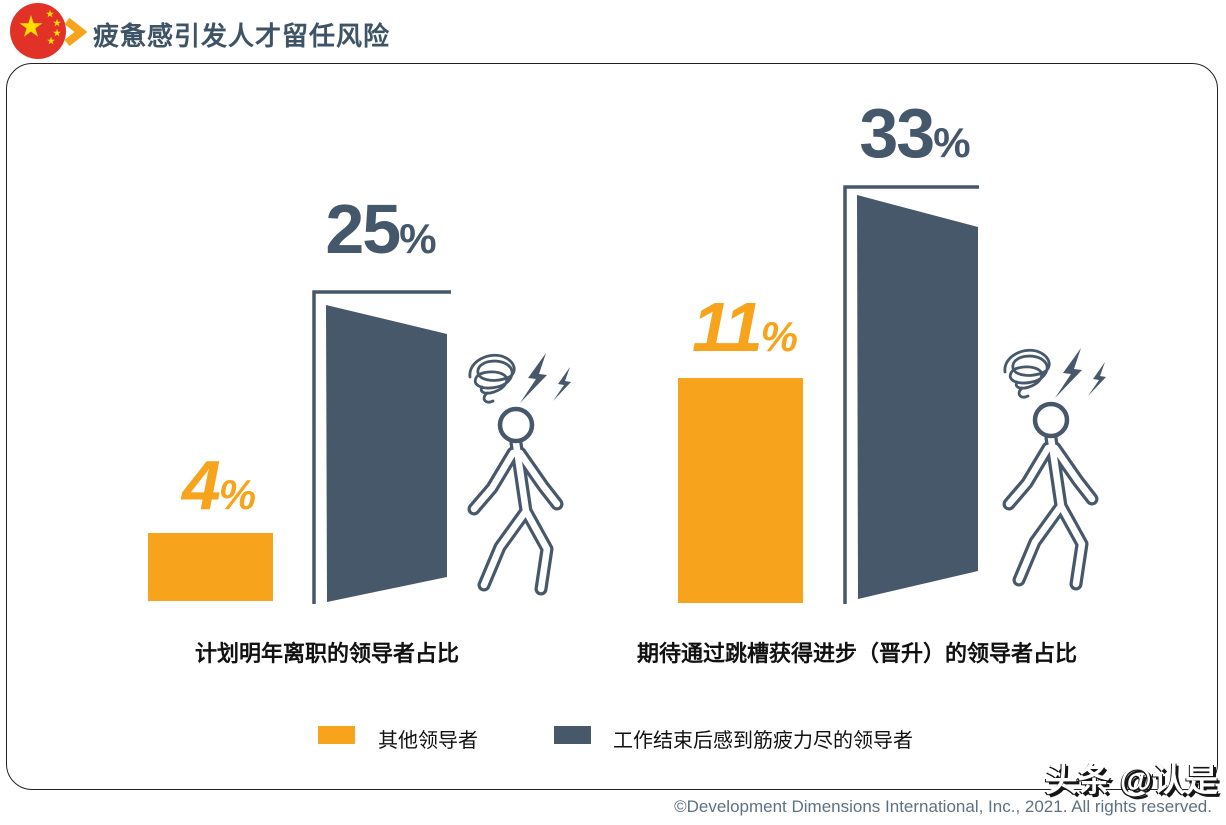  What do you see at coordinates (428, 741) in the screenshot?
I see `legend-label-other-leaders: 其他领导者` at bounding box center [428, 741].